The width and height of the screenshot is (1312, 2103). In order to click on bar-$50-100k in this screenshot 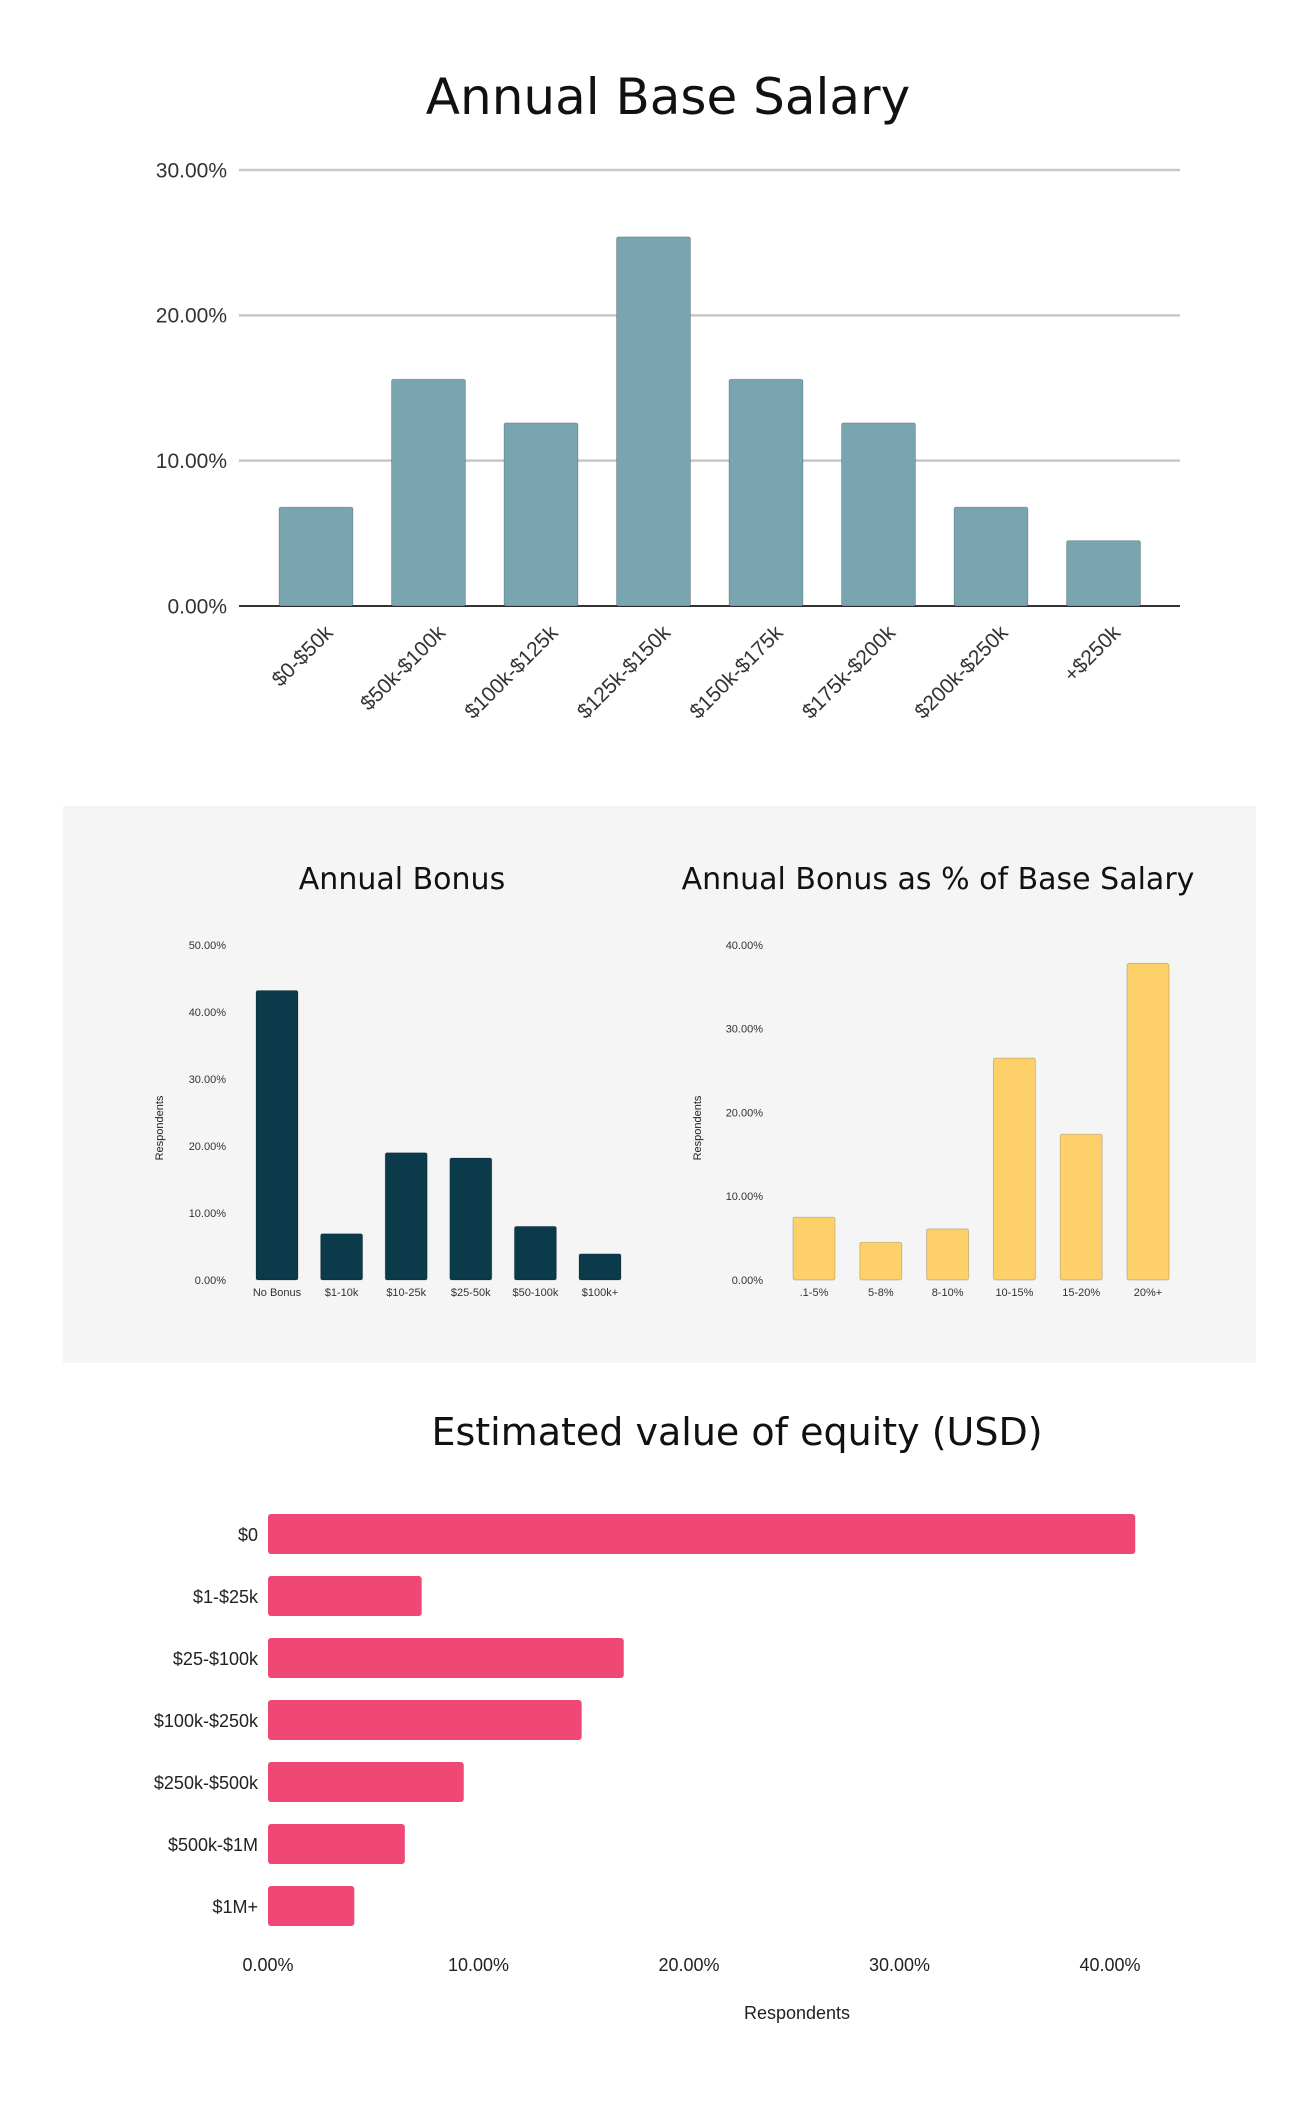, I will do `click(535, 1253)`.